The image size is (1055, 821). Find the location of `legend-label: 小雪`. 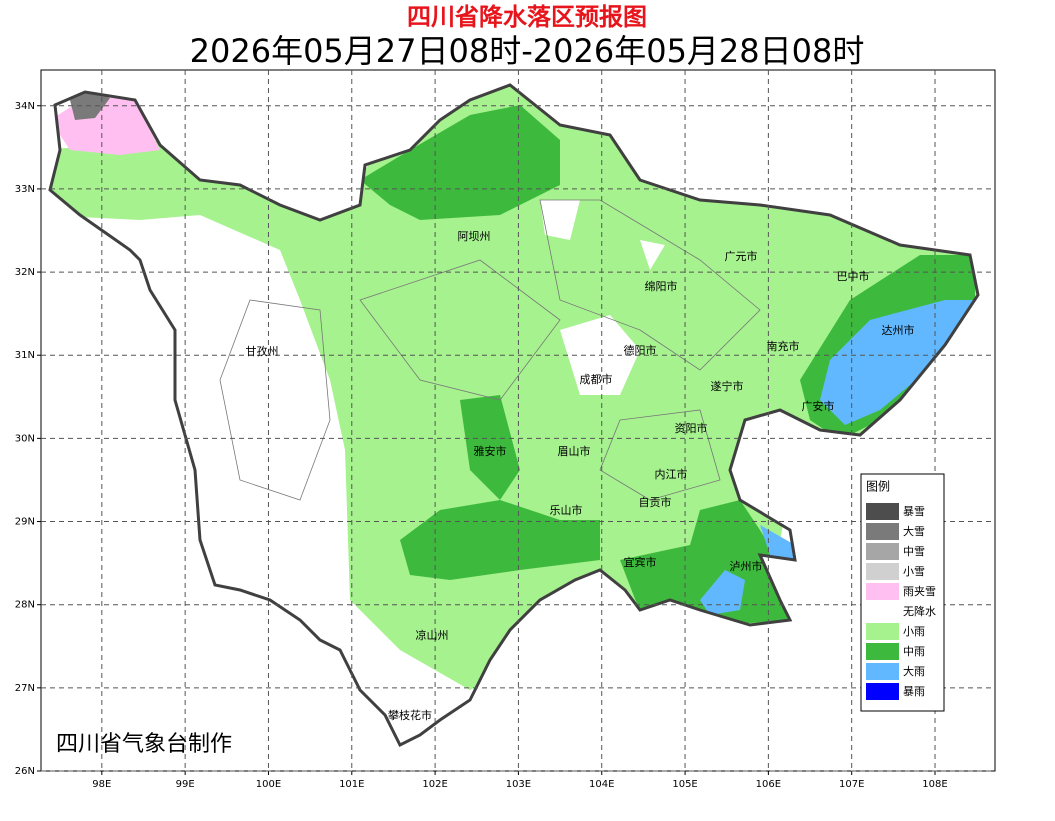

legend-label: 小雪 is located at coordinates (914, 571).